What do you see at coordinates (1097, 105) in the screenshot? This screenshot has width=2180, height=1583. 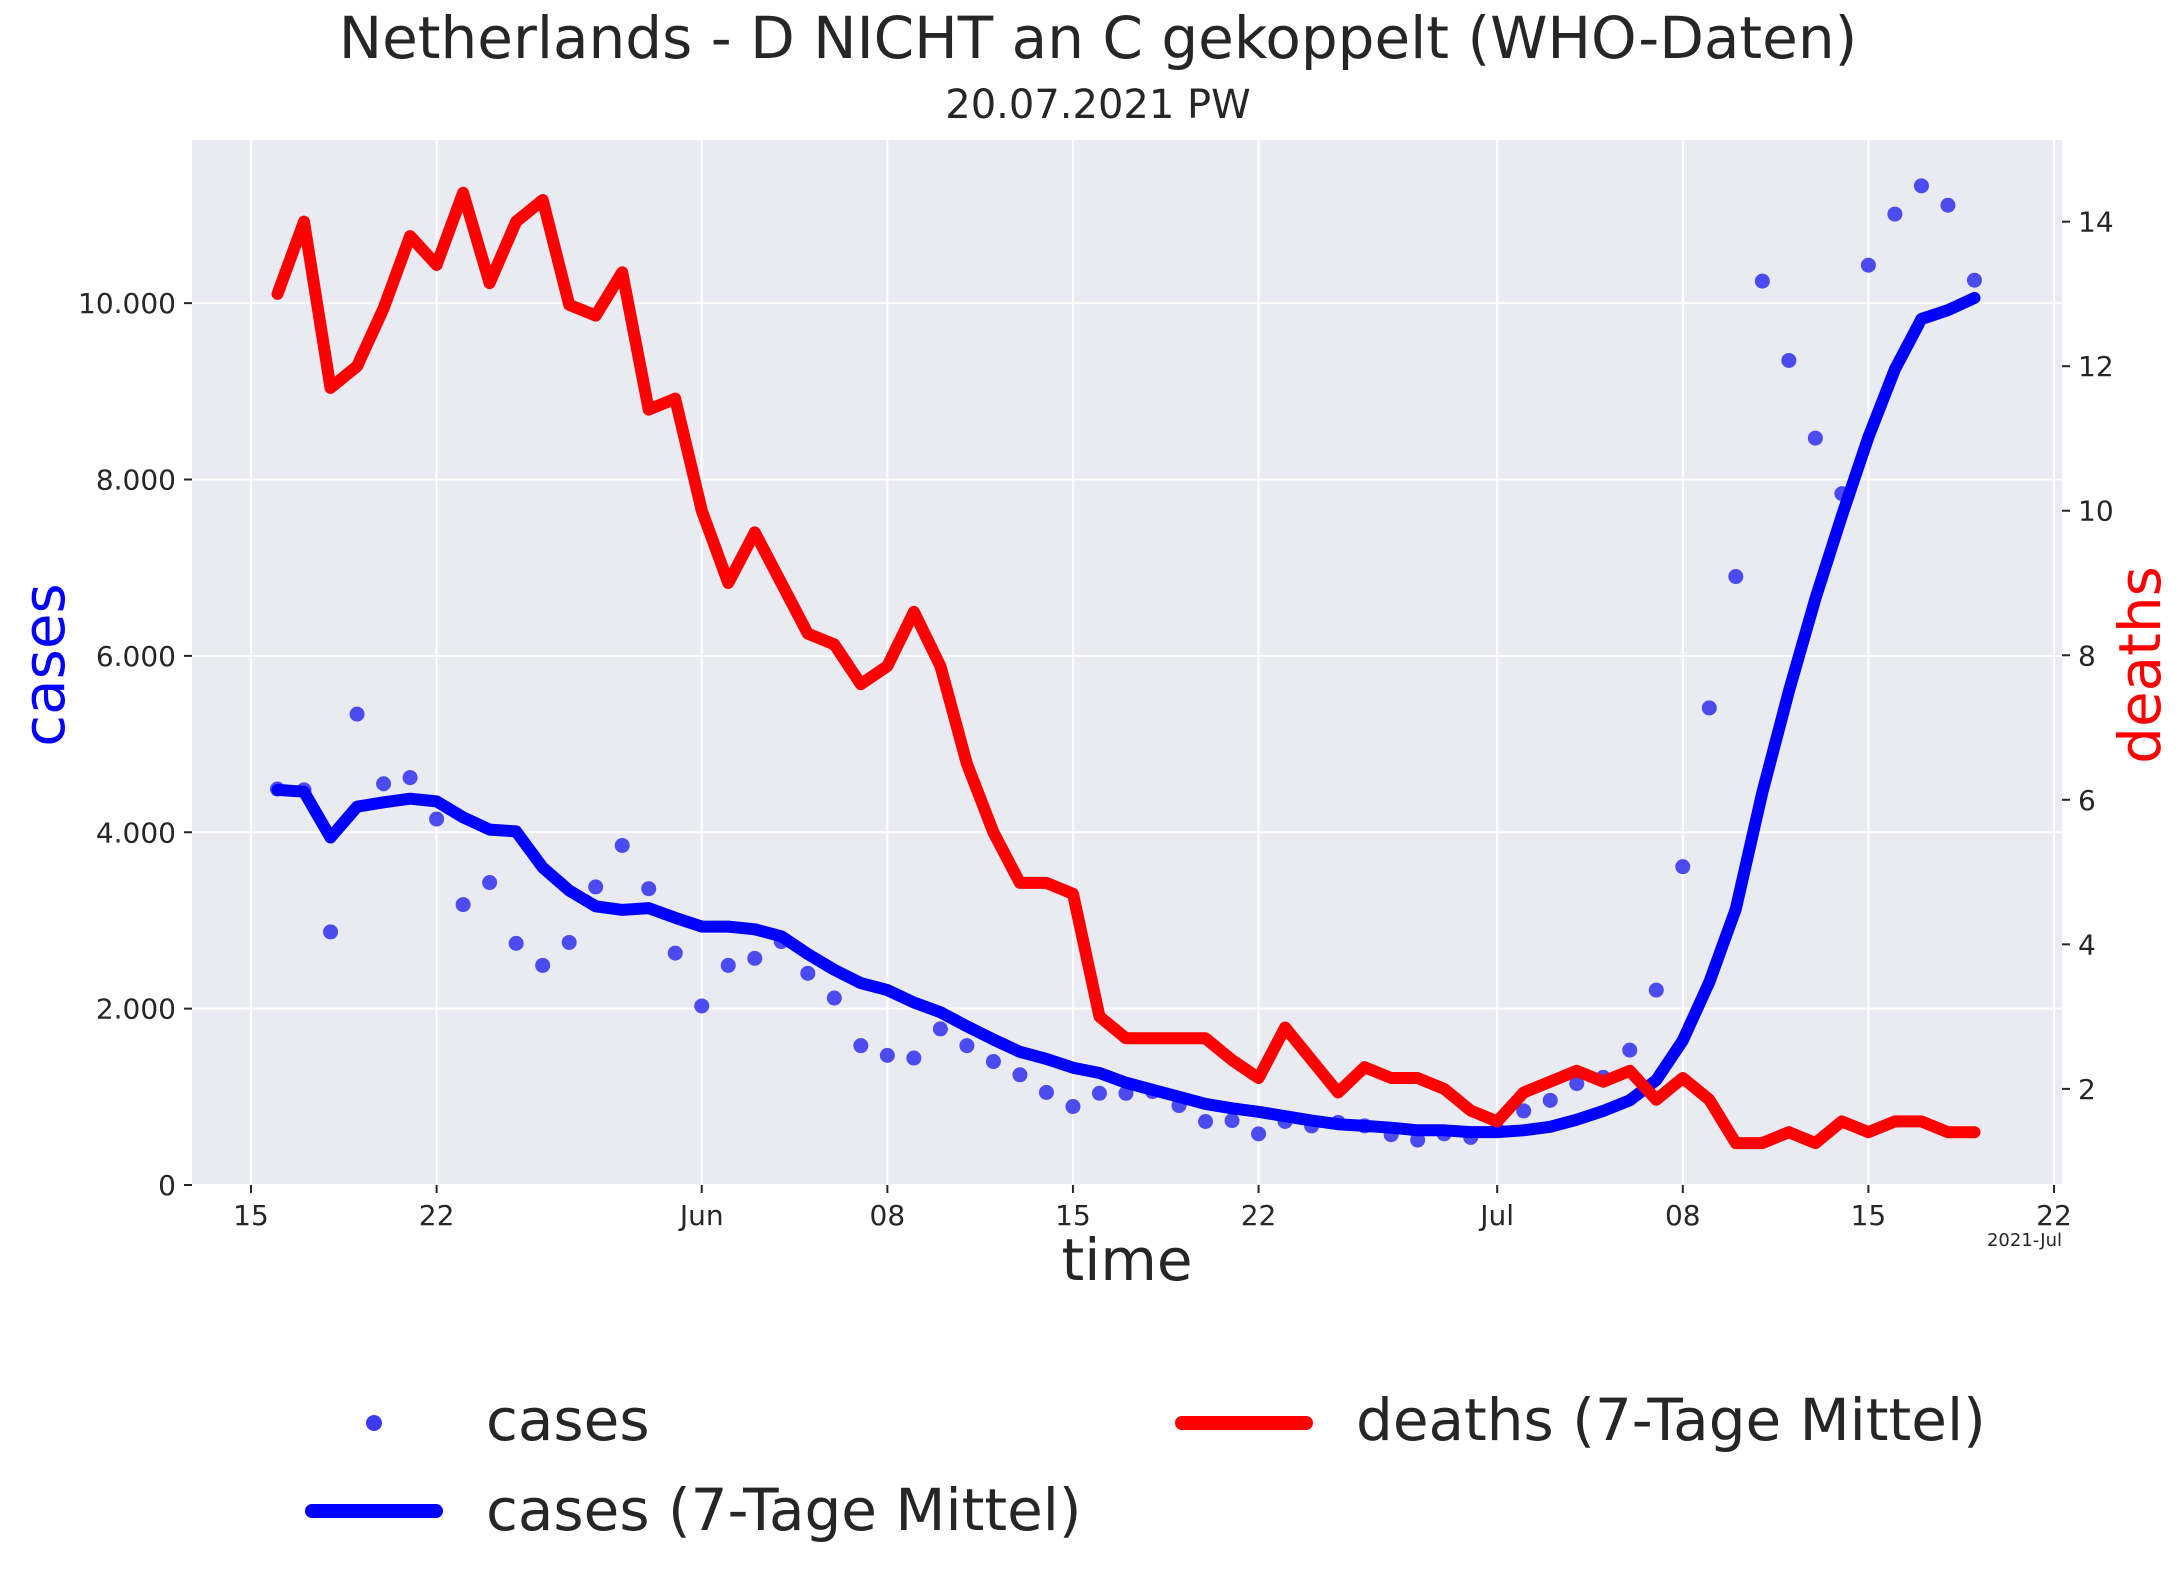 I see `chart-subtitle: 20.07.2021 PW` at bounding box center [1097, 105].